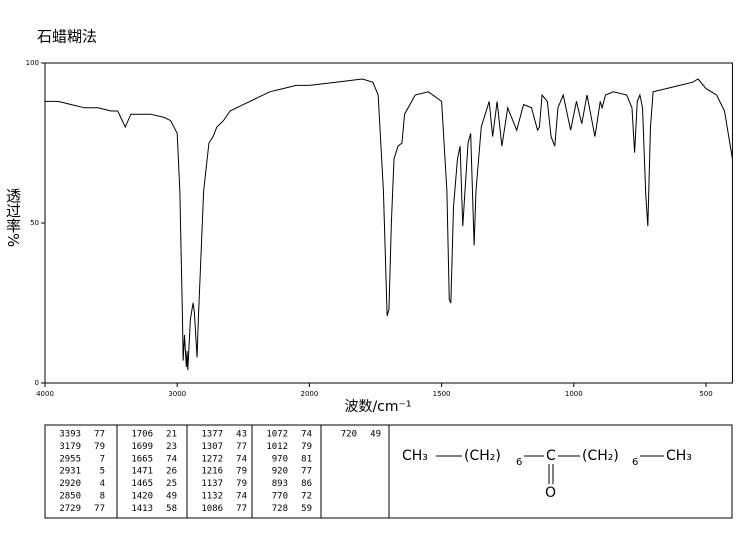  I want to click on chart-title: 石蜡糊法, so click(67, 37).